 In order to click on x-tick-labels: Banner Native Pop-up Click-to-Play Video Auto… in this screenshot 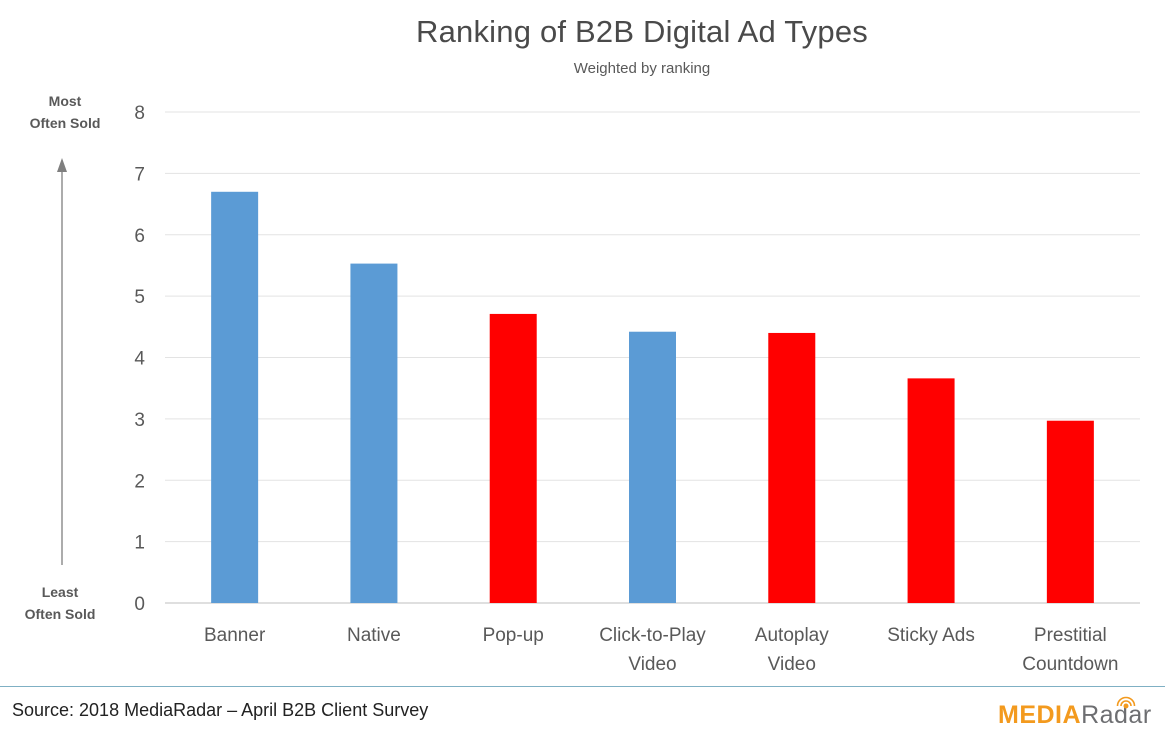, I will do `click(661, 650)`.